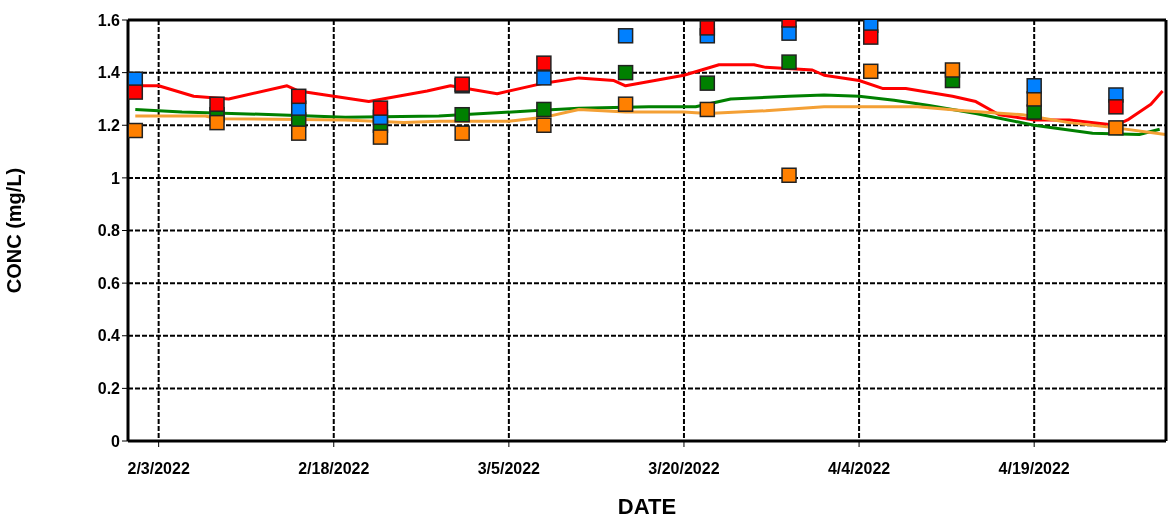  Describe the element at coordinates (684, 469) in the screenshot. I see `x-tick-label: 3/20/2022` at that location.